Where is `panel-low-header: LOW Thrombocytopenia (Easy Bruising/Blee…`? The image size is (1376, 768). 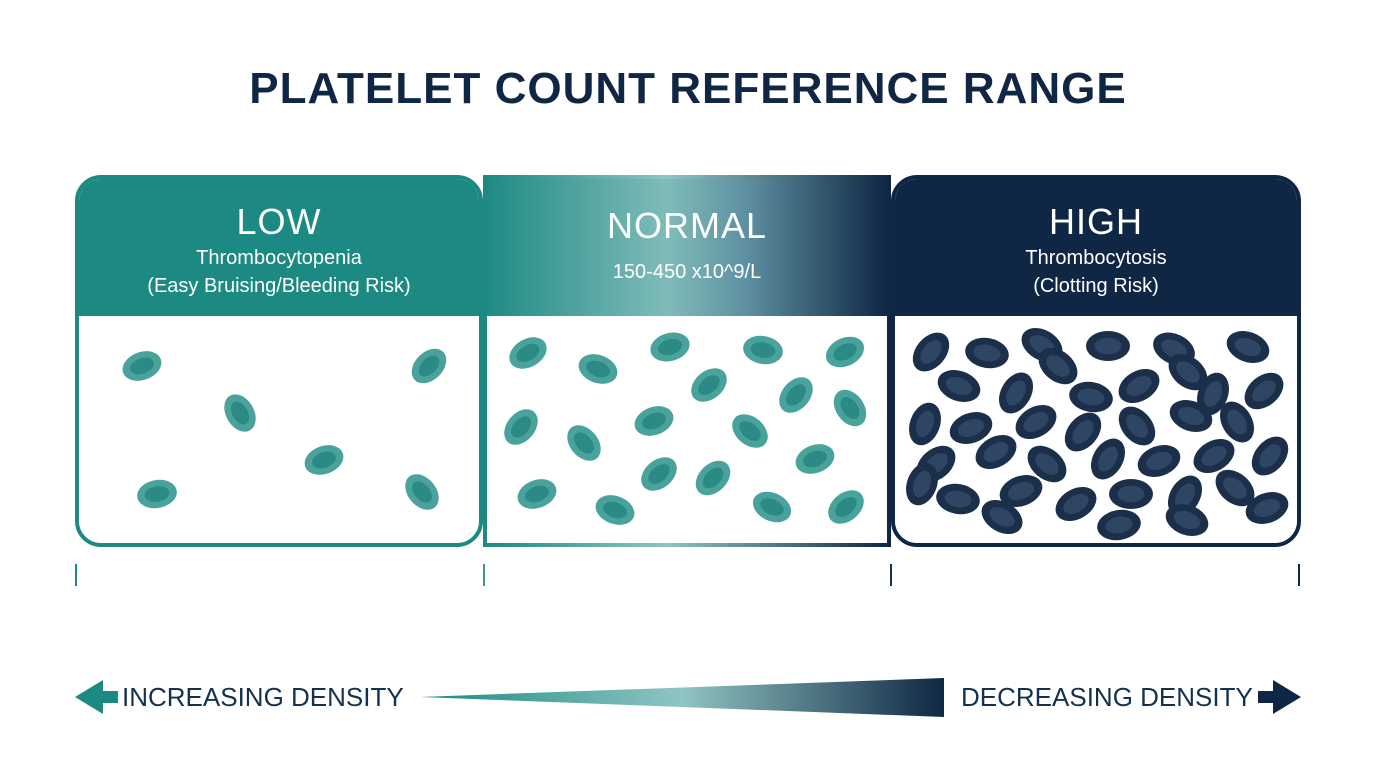
panel-low-header: LOW Thrombocytopenia (Easy Bruising/Blee… is located at coordinates (279, 247).